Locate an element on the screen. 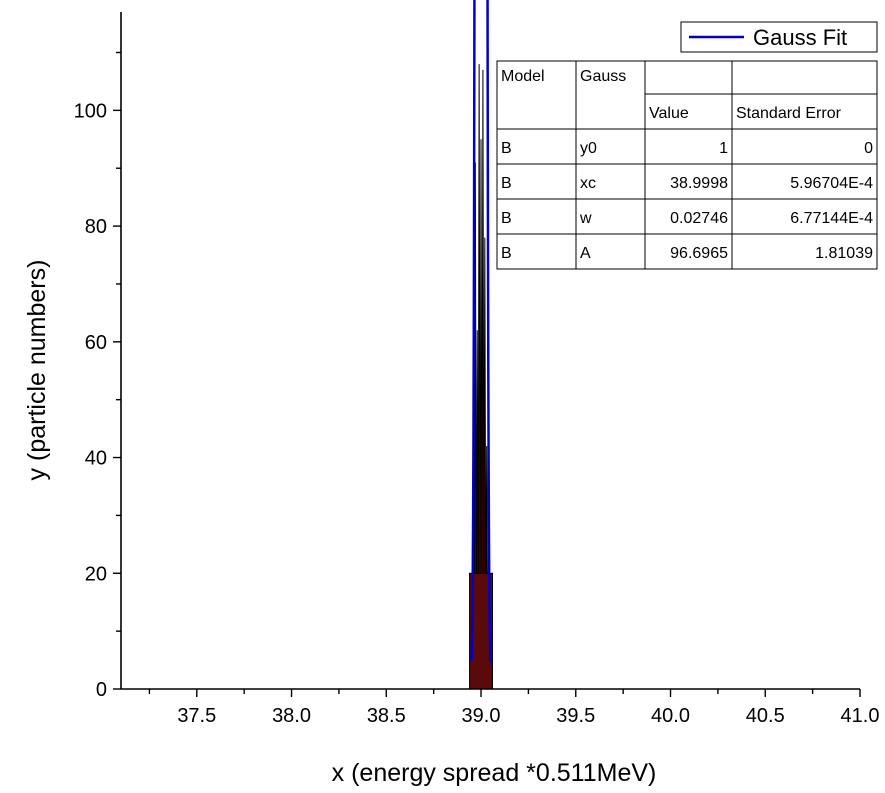  table-cell: 1.81039 is located at coordinates (844, 253).